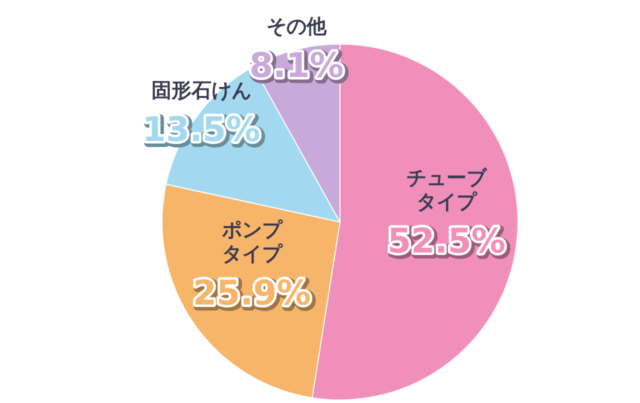  What do you see at coordinates (447, 189) in the screenshot?
I see `slice-label: チューブタイプ` at bounding box center [447, 189].